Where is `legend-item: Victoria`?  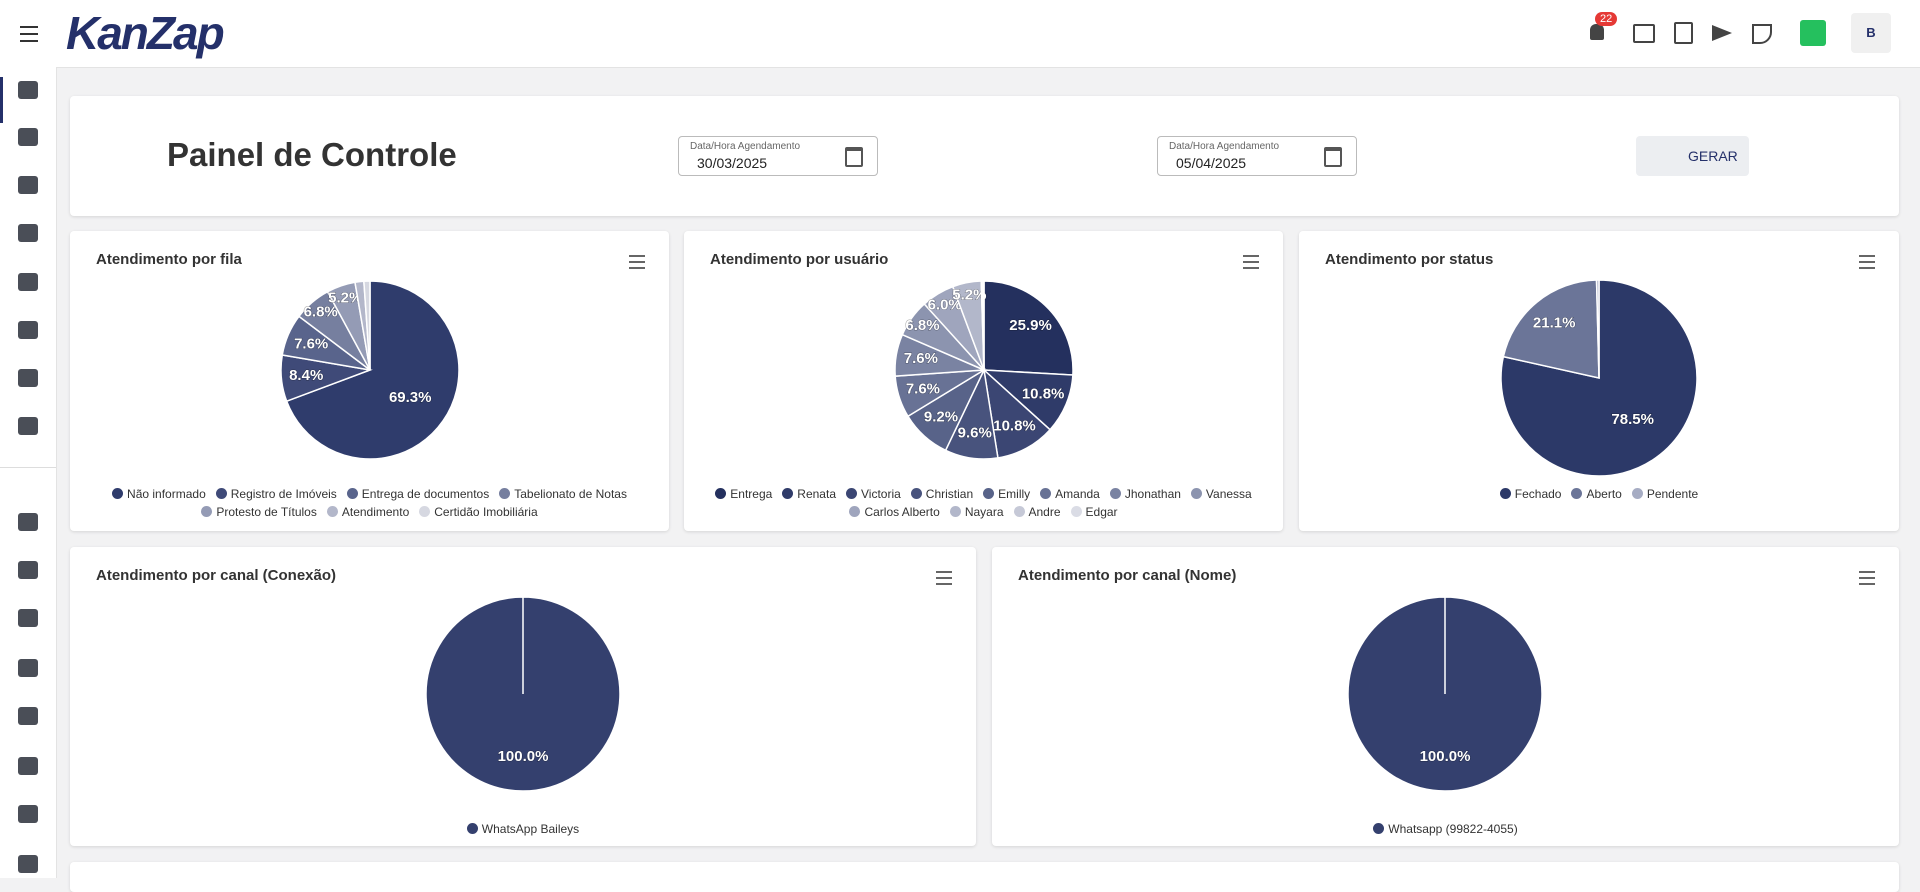
legend-item: Victoria is located at coordinates (873, 494).